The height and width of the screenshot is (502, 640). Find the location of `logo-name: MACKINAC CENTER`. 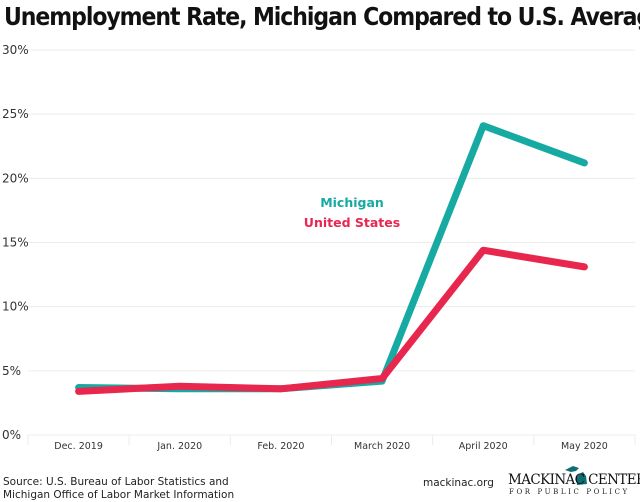

logo-name: MACKINAC CENTER is located at coordinates (574, 480).